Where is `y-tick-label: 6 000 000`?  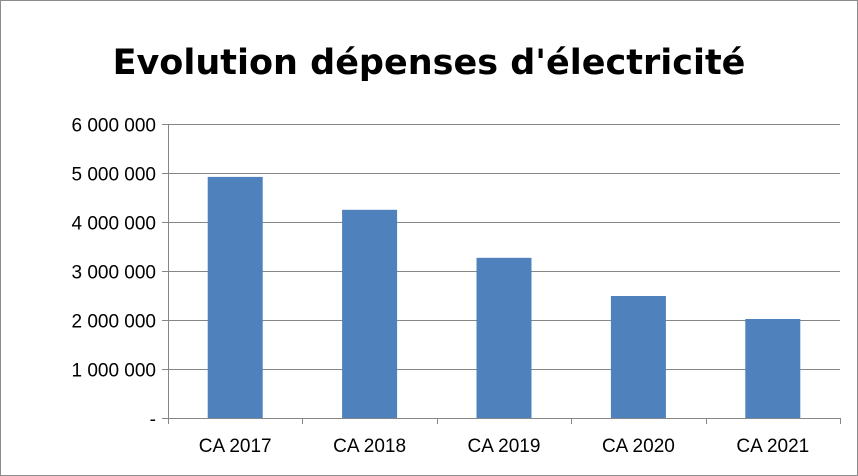 y-tick-label: 6 000 000 is located at coordinates (113, 126).